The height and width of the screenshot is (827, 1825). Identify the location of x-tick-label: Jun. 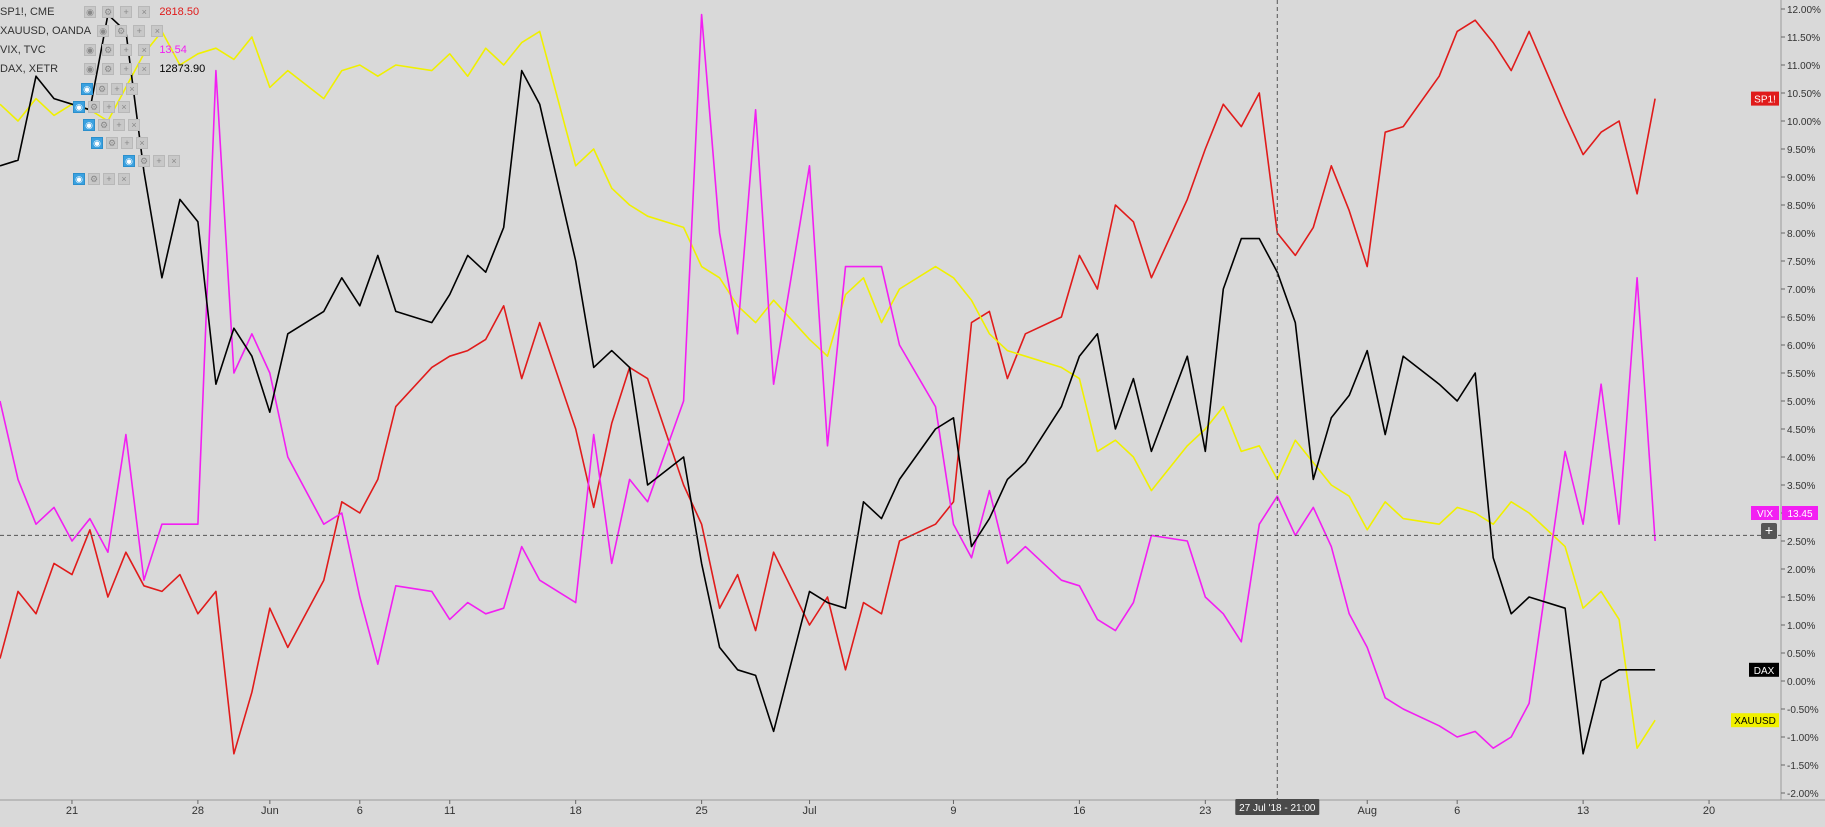
(270, 811).